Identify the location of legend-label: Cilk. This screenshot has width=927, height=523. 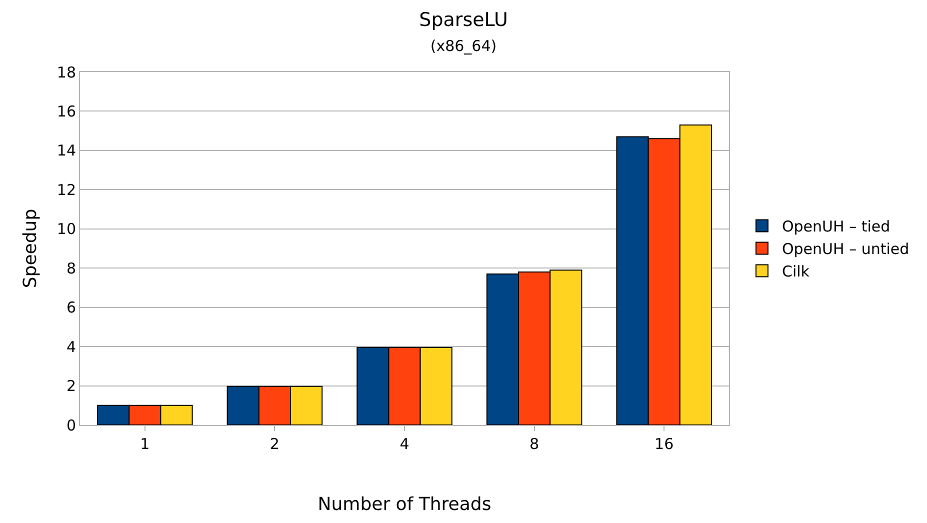
(796, 271).